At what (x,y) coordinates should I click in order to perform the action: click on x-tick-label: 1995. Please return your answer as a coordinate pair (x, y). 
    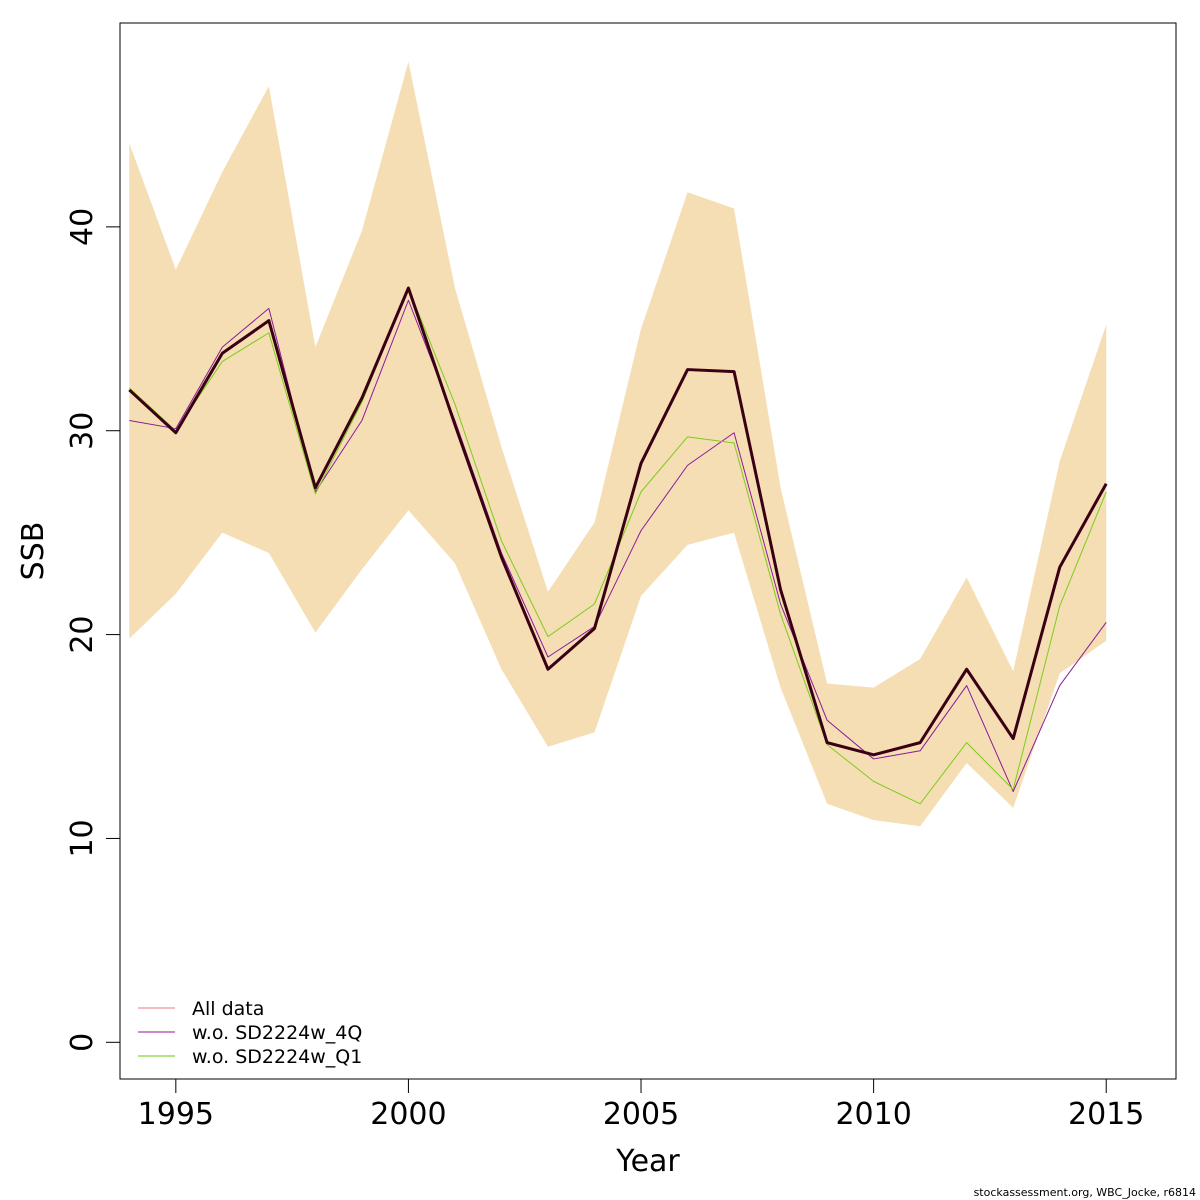
    Looking at the image, I should click on (176, 1114).